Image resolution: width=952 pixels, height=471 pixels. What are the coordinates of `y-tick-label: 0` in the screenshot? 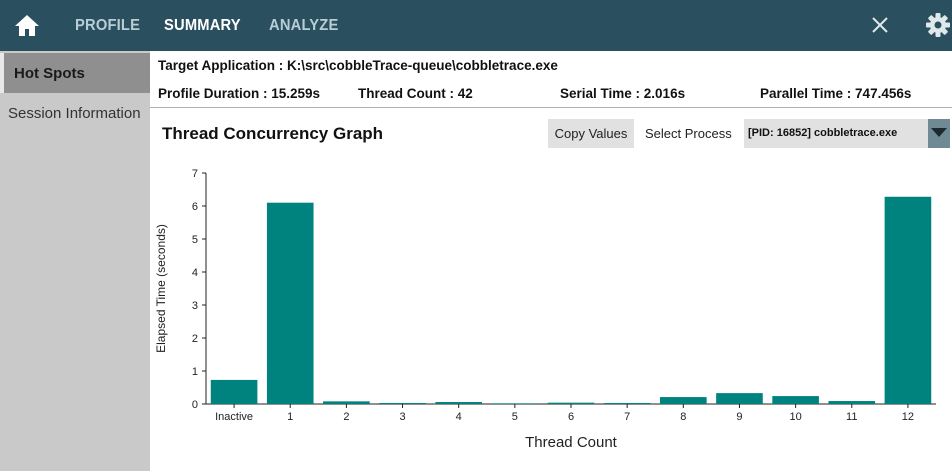 It's located at (195, 405).